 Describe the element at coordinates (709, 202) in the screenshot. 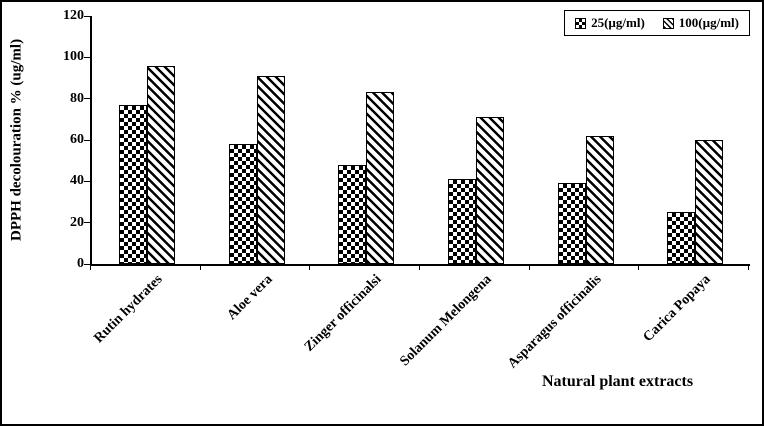

I see `bar-100(µg/ml)-Carica Popaya` at that location.